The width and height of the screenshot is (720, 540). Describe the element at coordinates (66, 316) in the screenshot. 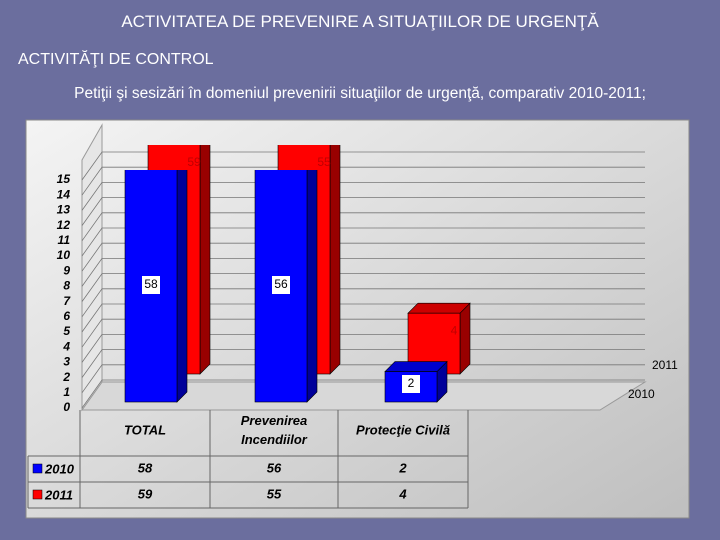

I see `y-tick-label: 6` at that location.